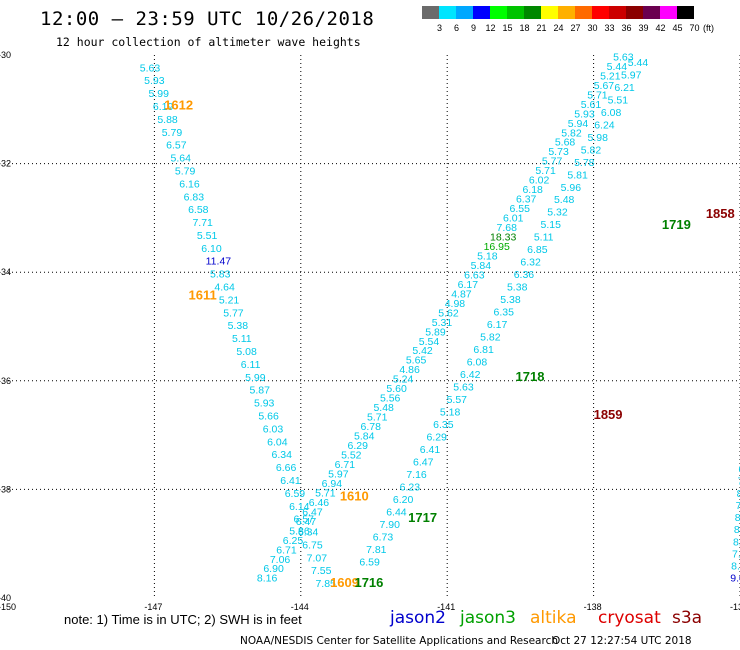 The height and width of the screenshot is (650, 740). I want to click on swh-value-s3a: 5.78, so click(584, 163).